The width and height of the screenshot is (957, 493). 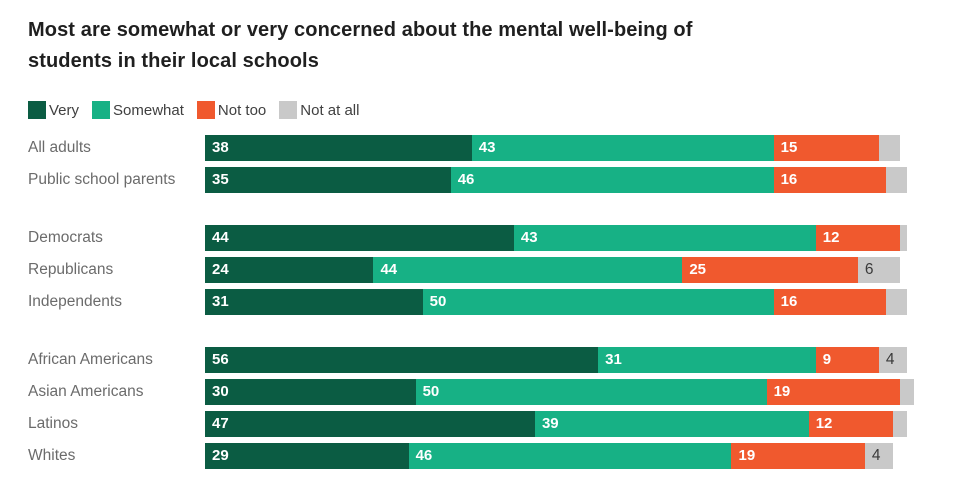 I want to click on category-label: Republicans, so click(x=71, y=269).